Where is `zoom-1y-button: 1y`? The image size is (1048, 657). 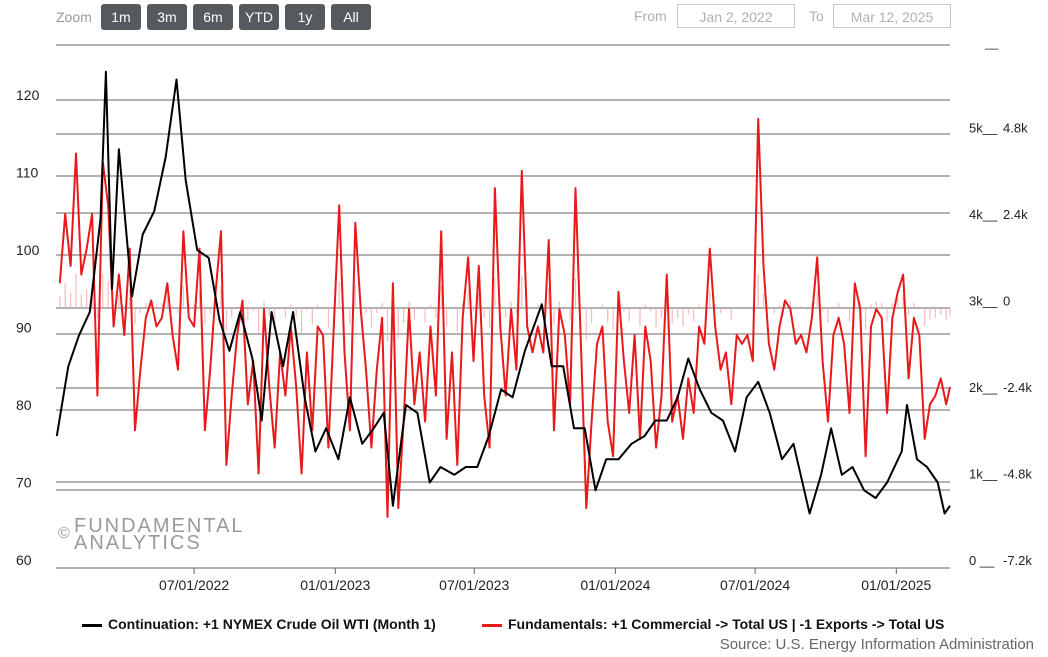 zoom-1y-button: 1y is located at coordinates (305, 17).